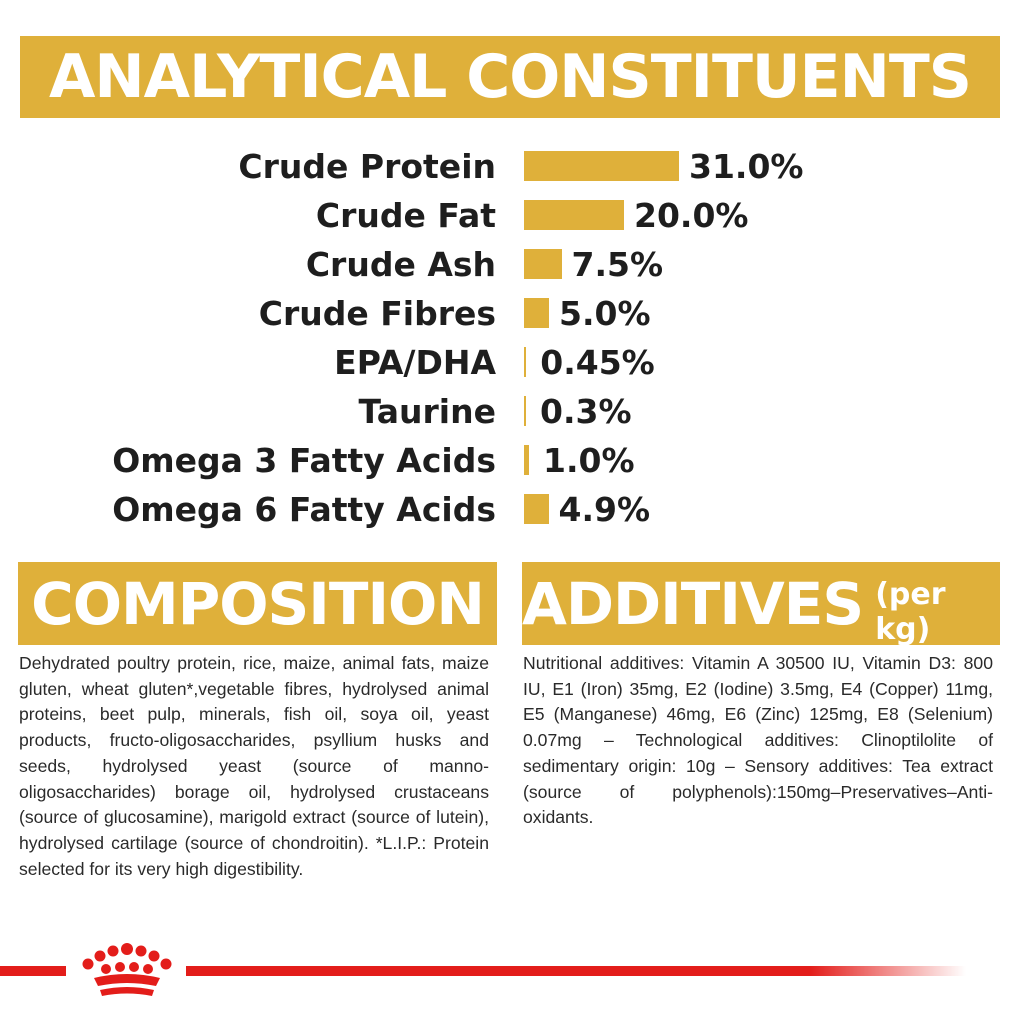 Image resolution: width=1020 pixels, height=1020 pixels. I want to click on additives-header: ADDITIVES (per kg), so click(761, 604).